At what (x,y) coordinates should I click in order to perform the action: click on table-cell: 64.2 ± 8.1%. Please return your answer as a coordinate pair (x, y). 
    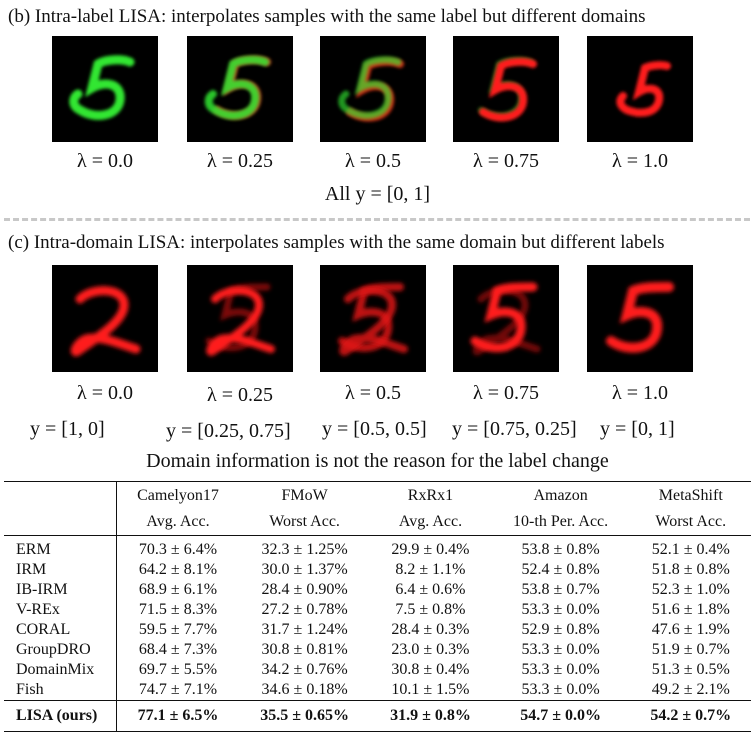
    Looking at the image, I should click on (177, 570).